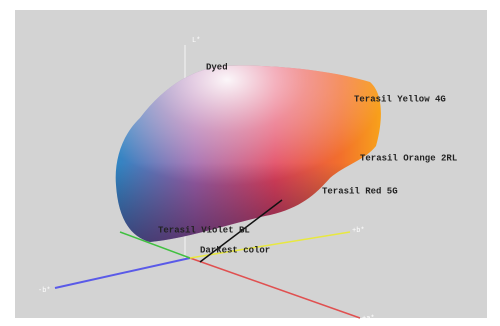  I want to click on pointer-line, so click(241, 231).